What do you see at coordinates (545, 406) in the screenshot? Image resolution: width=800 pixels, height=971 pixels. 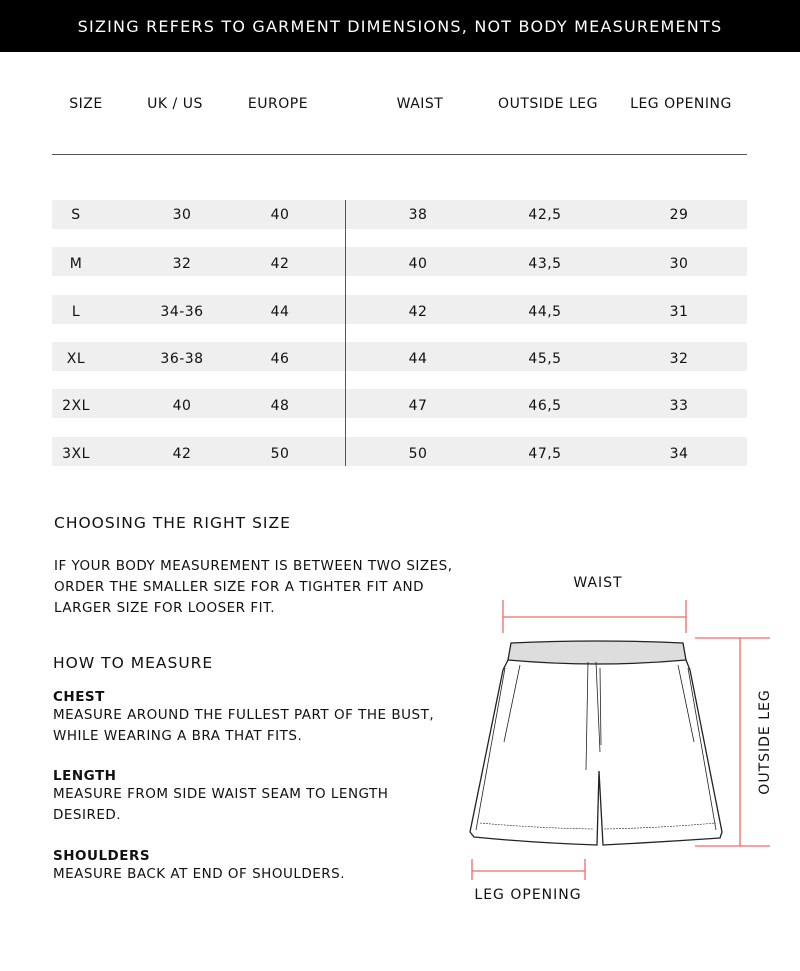 I see `cell-outside-leg: 46,5` at bounding box center [545, 406].